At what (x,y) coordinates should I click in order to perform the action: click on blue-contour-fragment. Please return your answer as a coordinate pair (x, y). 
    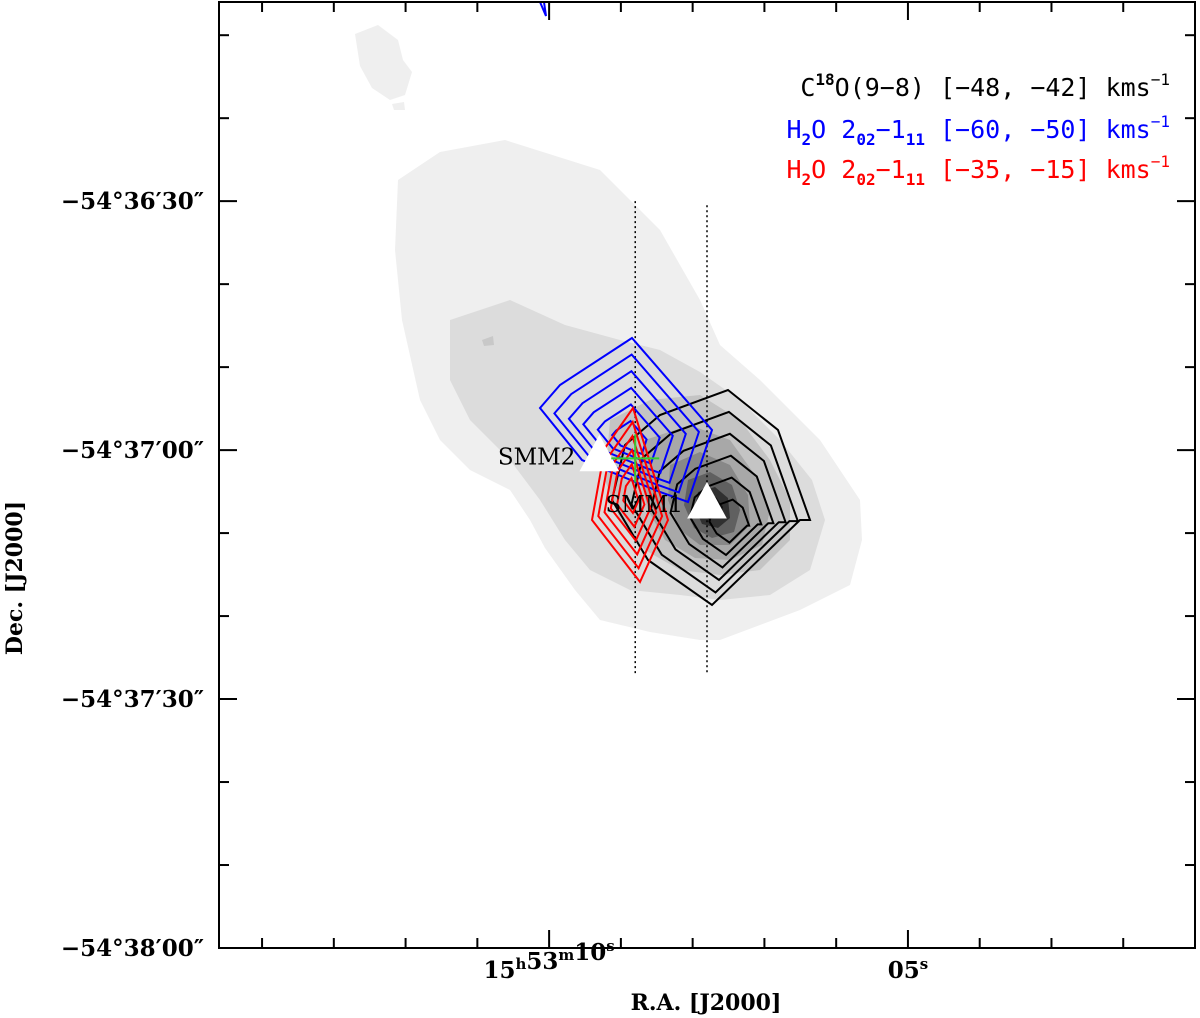
    Looking at the image, I should click on (543, 9).